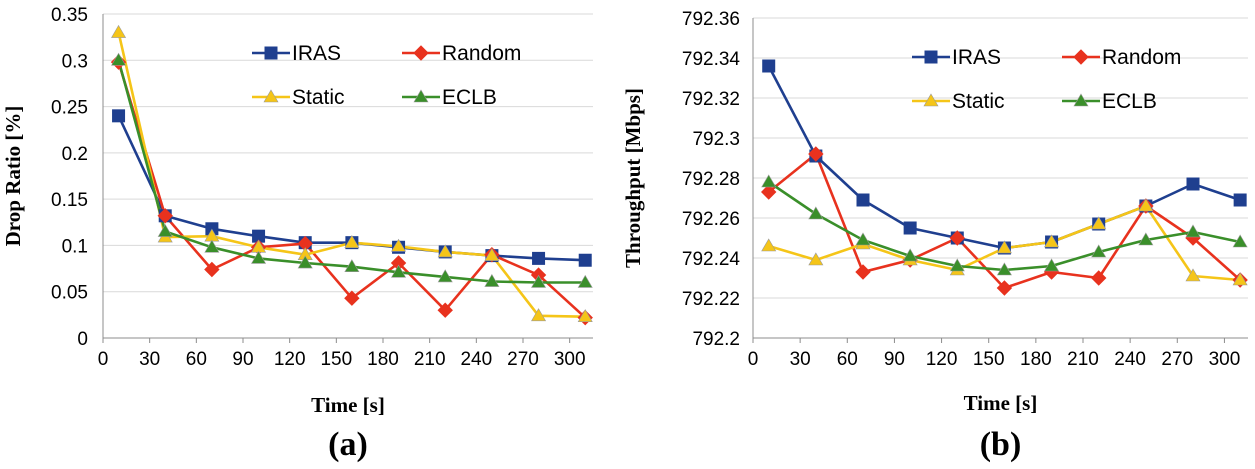 Image resolution: width=1255 pixels, height=469 pixels. What do you see at coordinates (82, 339) in the screenshot?
I see `y-tick-label: 0` at bounding box center [82, 339].